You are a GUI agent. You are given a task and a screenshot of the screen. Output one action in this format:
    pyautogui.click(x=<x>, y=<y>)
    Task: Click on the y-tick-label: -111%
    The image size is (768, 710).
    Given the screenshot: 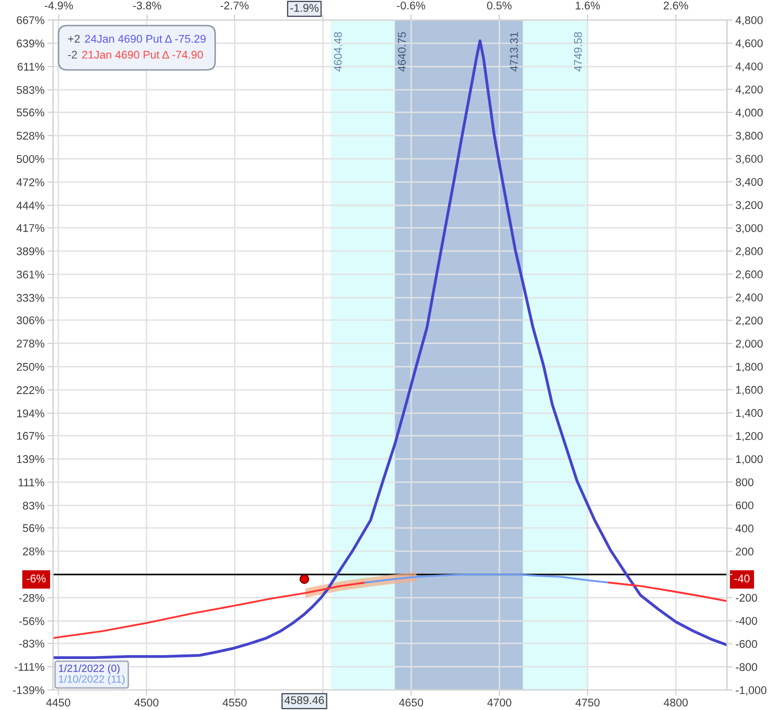 What is the action you would take?
    pyautogui.click(x=29, y=667)
    